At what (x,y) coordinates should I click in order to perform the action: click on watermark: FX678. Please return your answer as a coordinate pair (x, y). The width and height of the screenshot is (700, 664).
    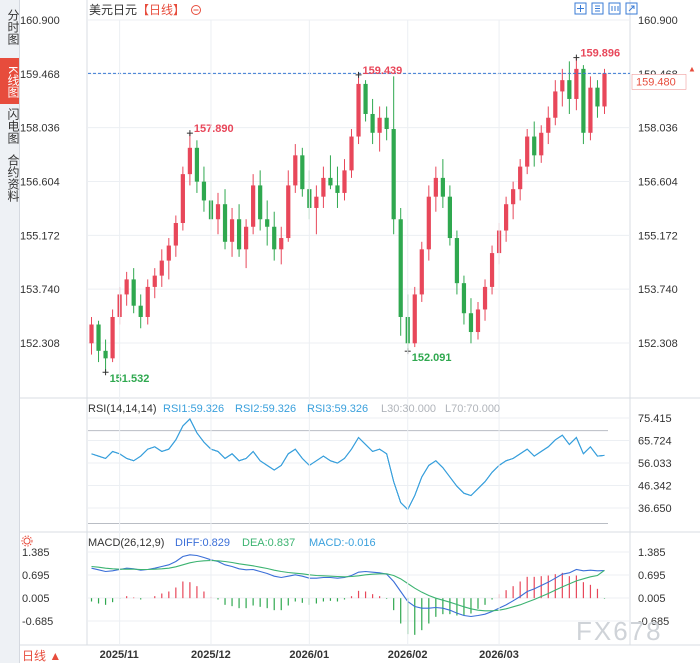
    Looking at the image, I should click on (619, 631).